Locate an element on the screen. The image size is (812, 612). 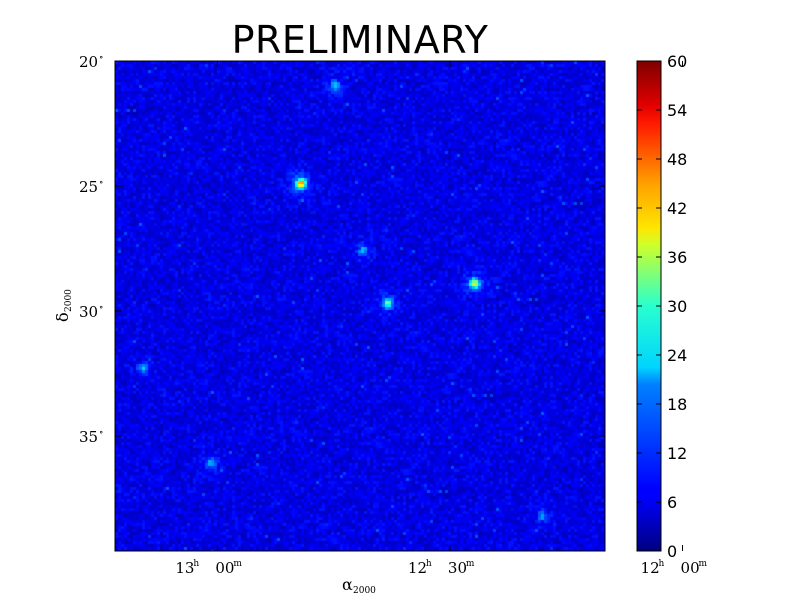
x-tick-label: 12h 00m is located at coordinates (674, 568).